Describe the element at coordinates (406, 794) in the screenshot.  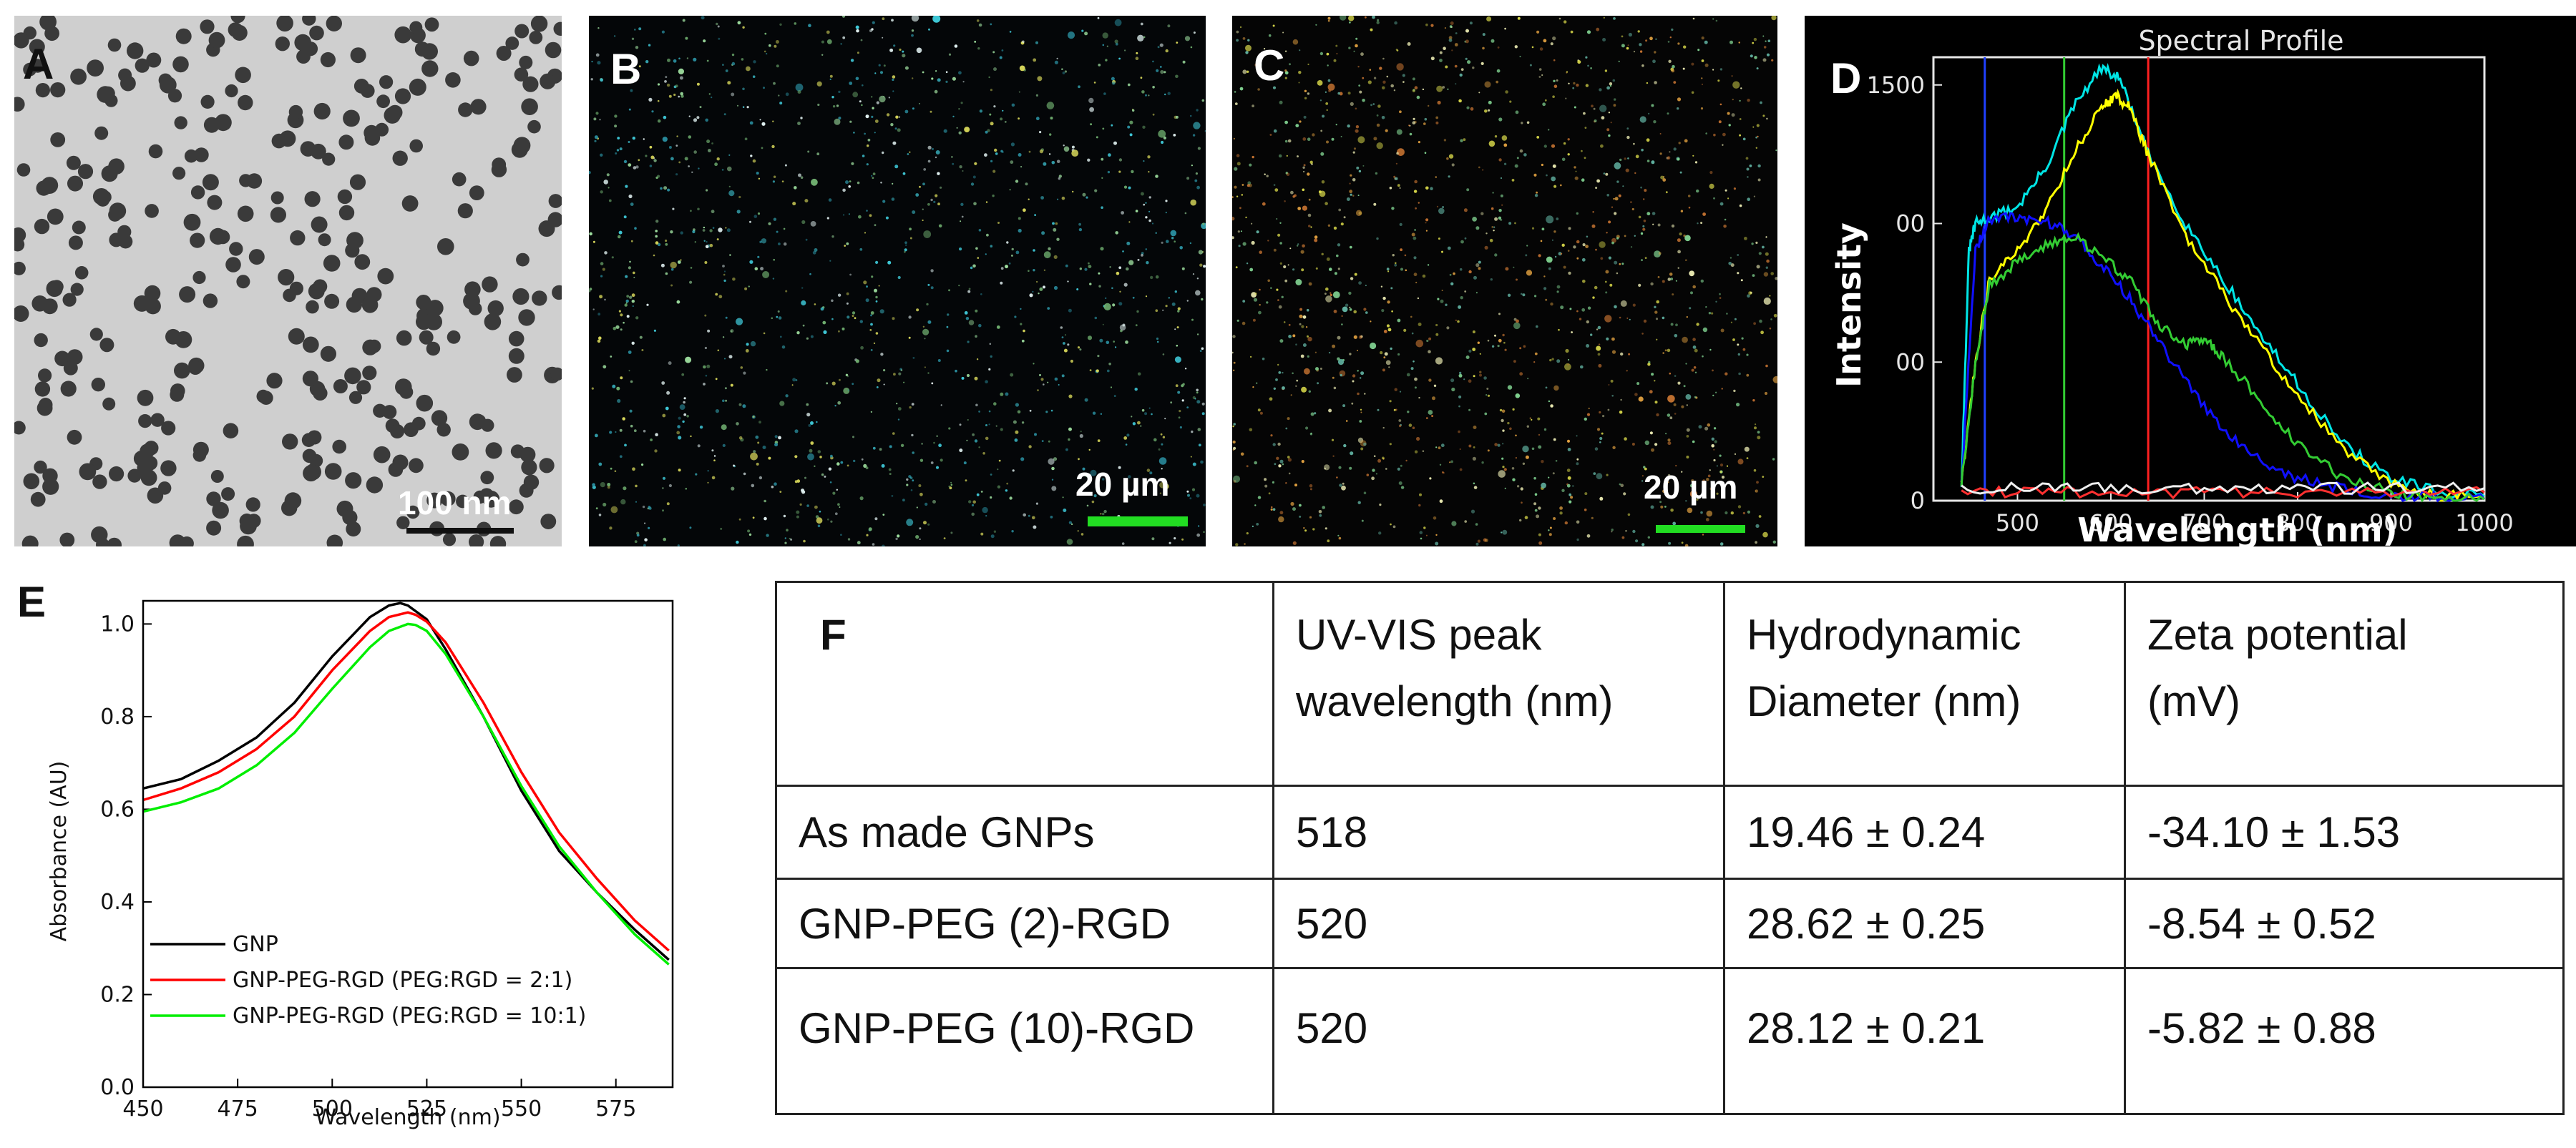
I see `absorbance-series-line` at that location.